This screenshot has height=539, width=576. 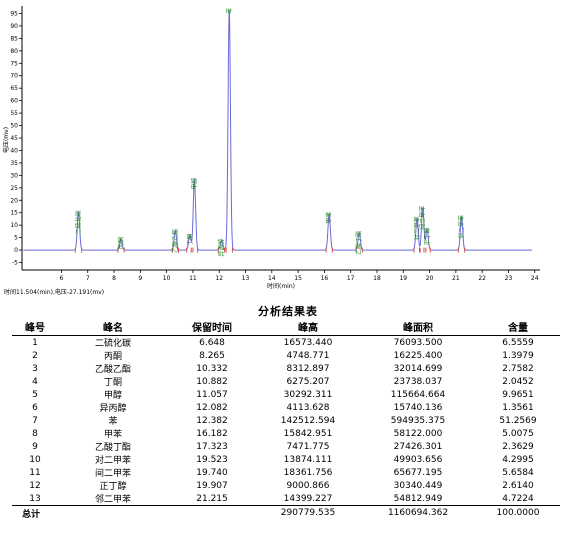 I want to click on x-tick-label: 12, so click(x=219, y=278).